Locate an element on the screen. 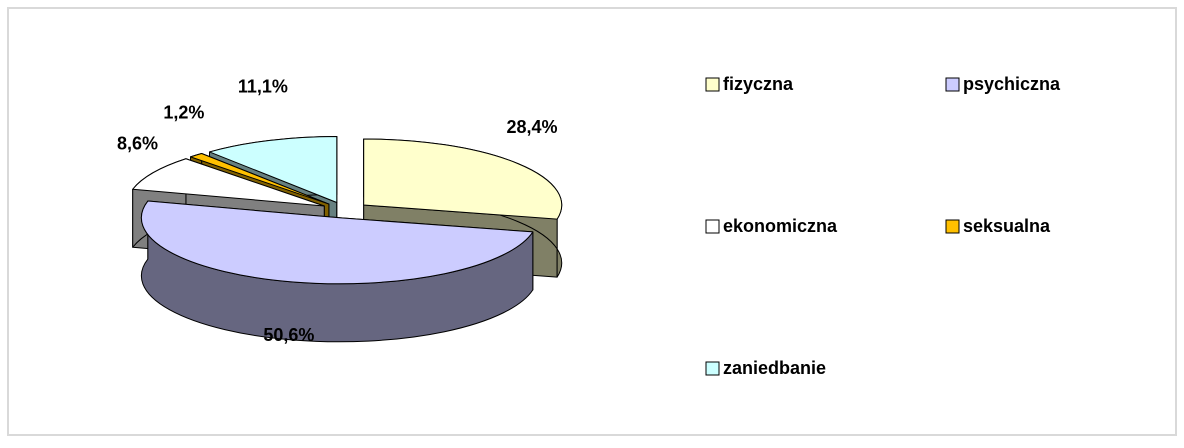  data-label: 11,1% is located at coordinates (263, 87).